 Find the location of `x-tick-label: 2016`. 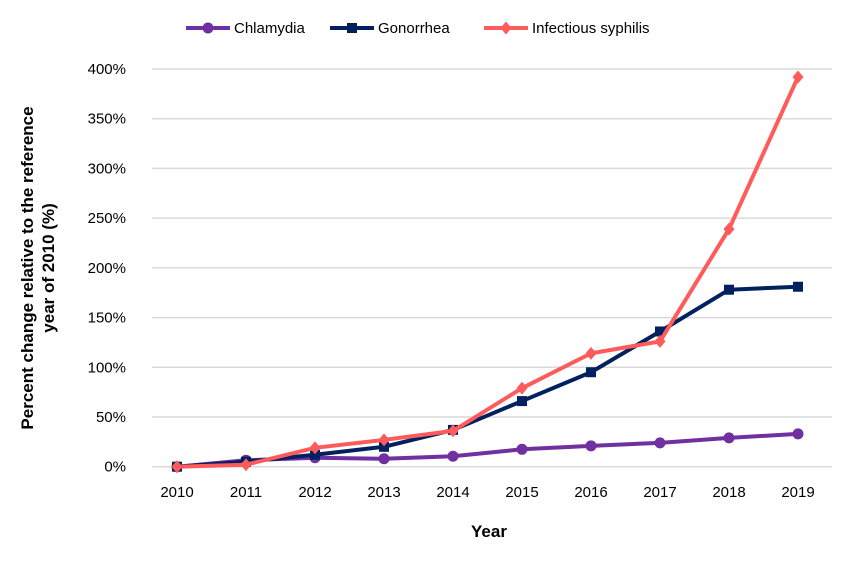

x-tick-label: 2016 is located at coordinates (590, 492).